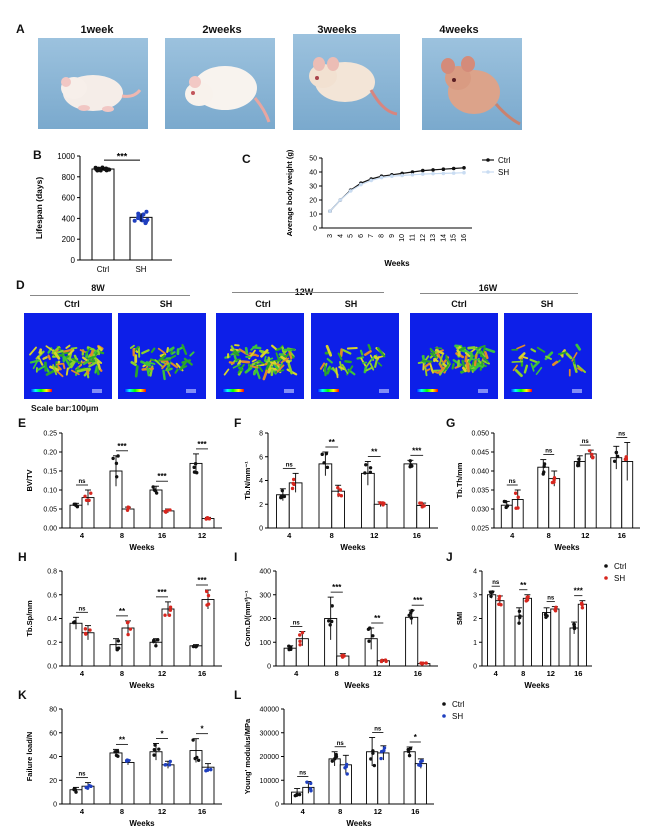 Image resolution: width=650 pixels, height=832 pixels. I want to click on y-tick-label: 50, so click(313, 159).